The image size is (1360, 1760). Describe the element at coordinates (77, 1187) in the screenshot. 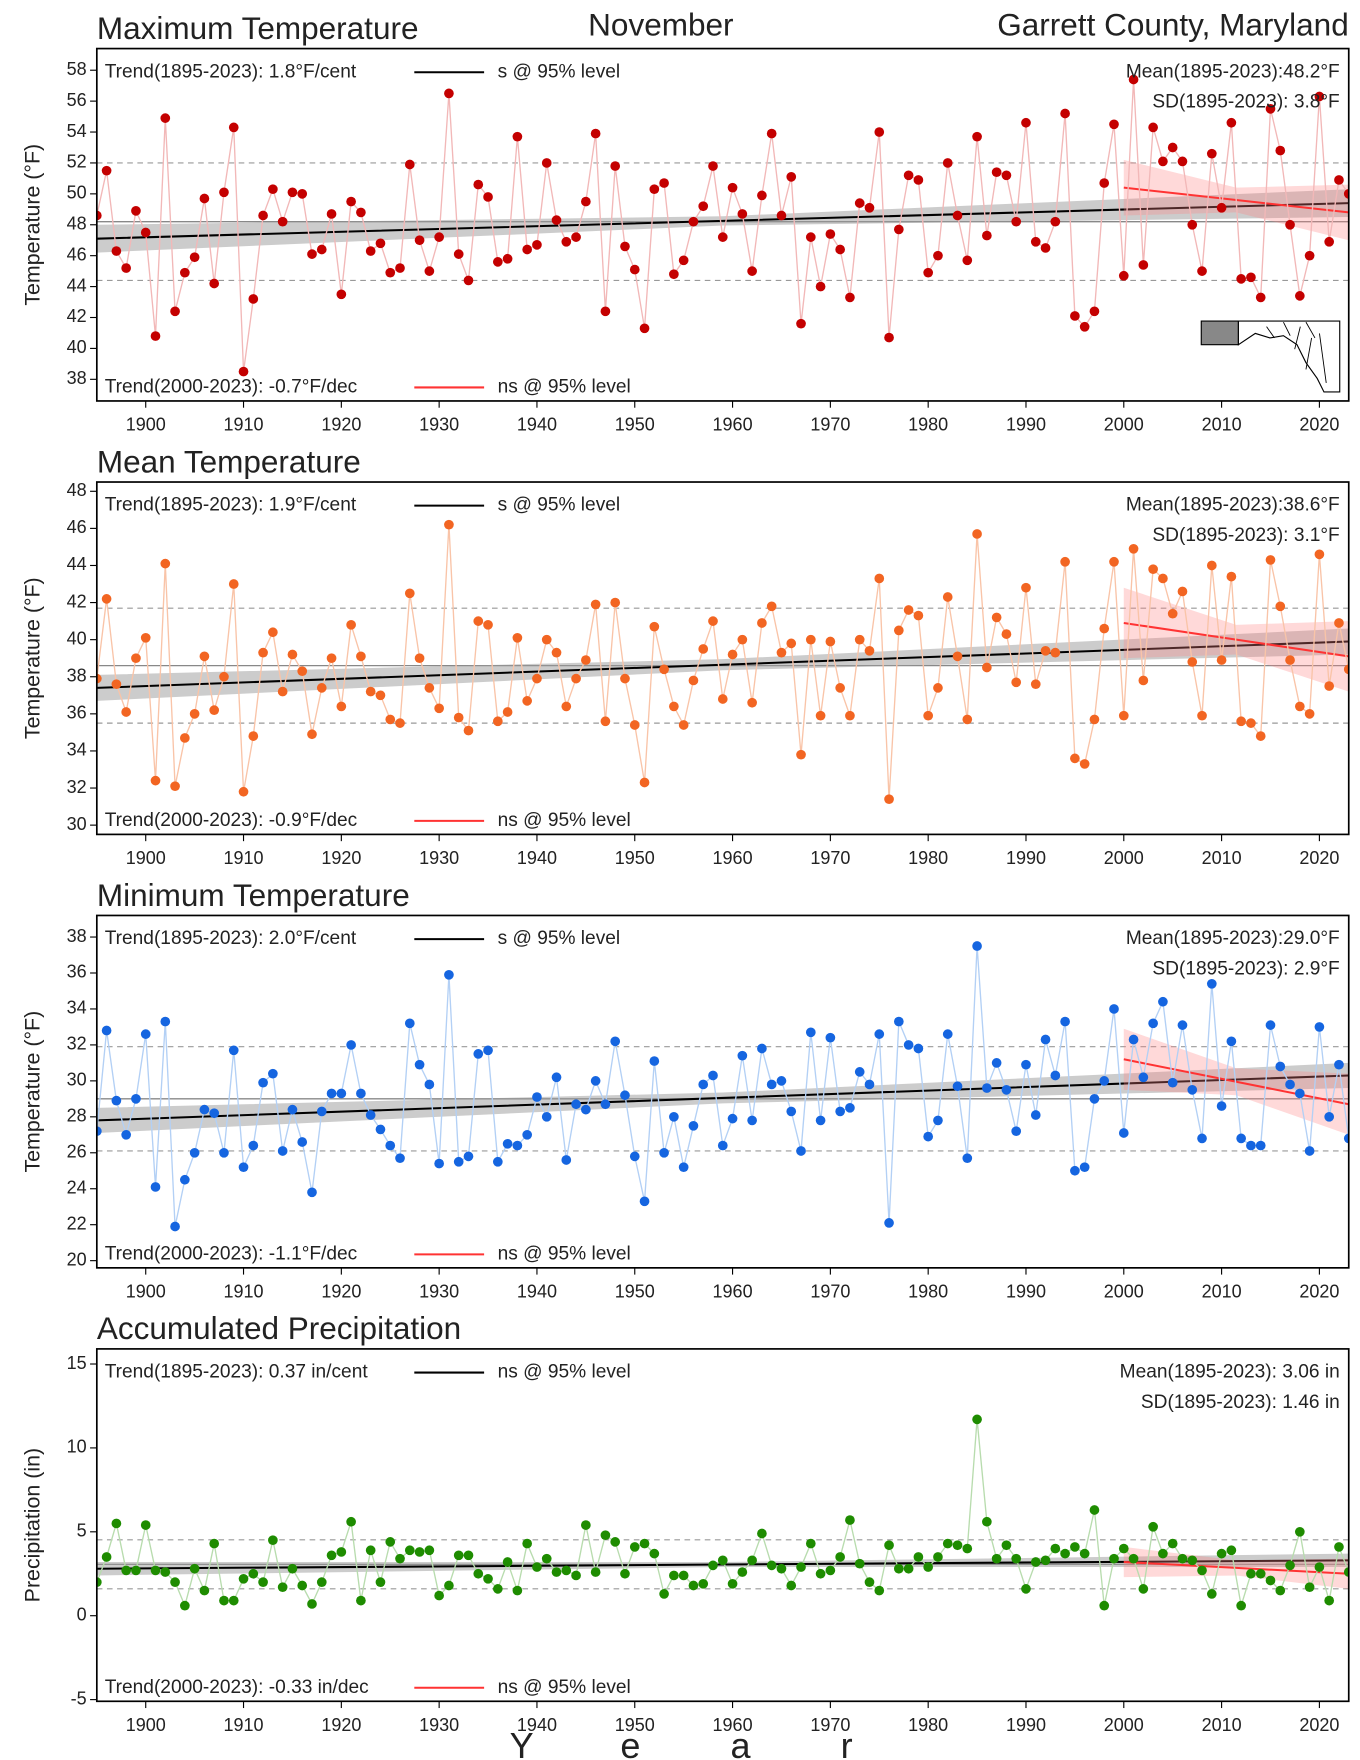

I see `y-tick-label: 24` at that location.